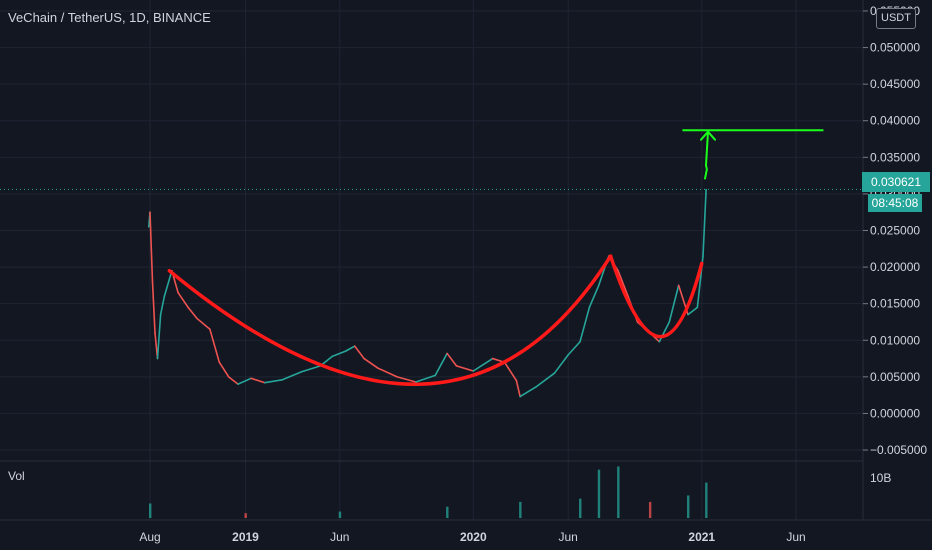  Describe the element at coordinates (896, 182) in the screenshot. I see `last-price-badge: 0.030621` at that location.